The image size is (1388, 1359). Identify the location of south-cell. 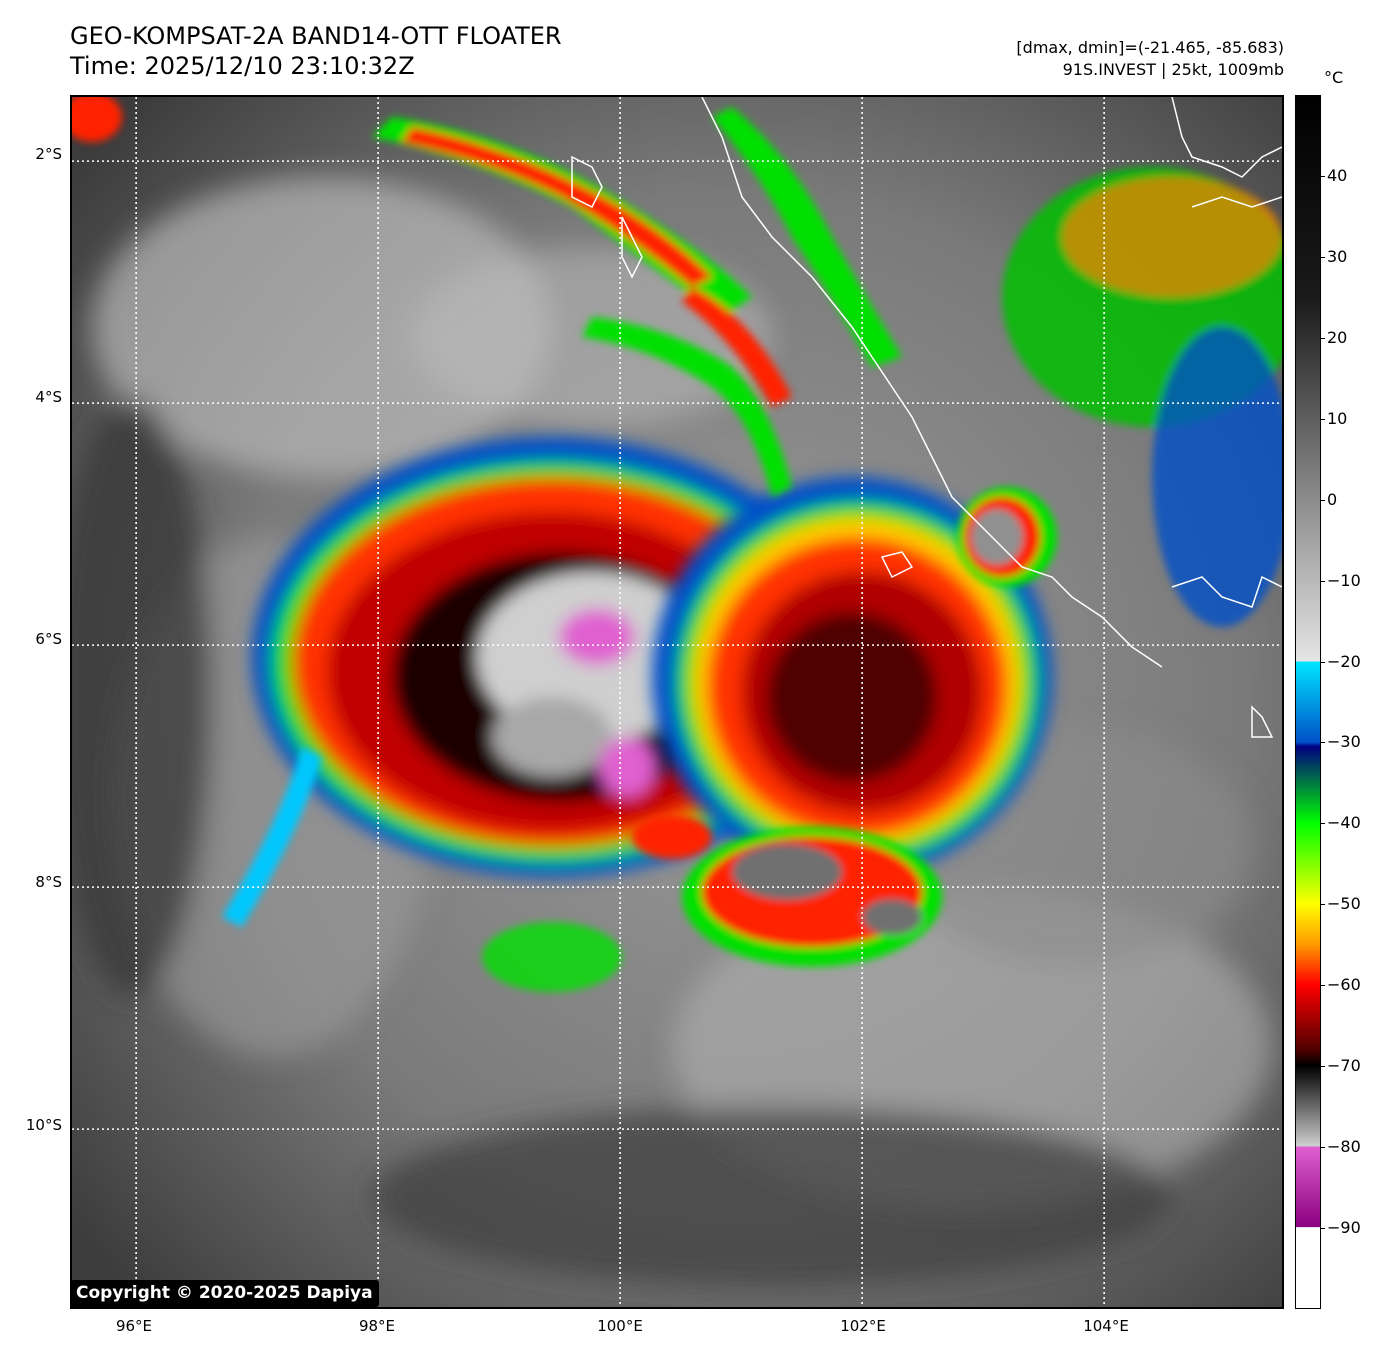
(812, 897).